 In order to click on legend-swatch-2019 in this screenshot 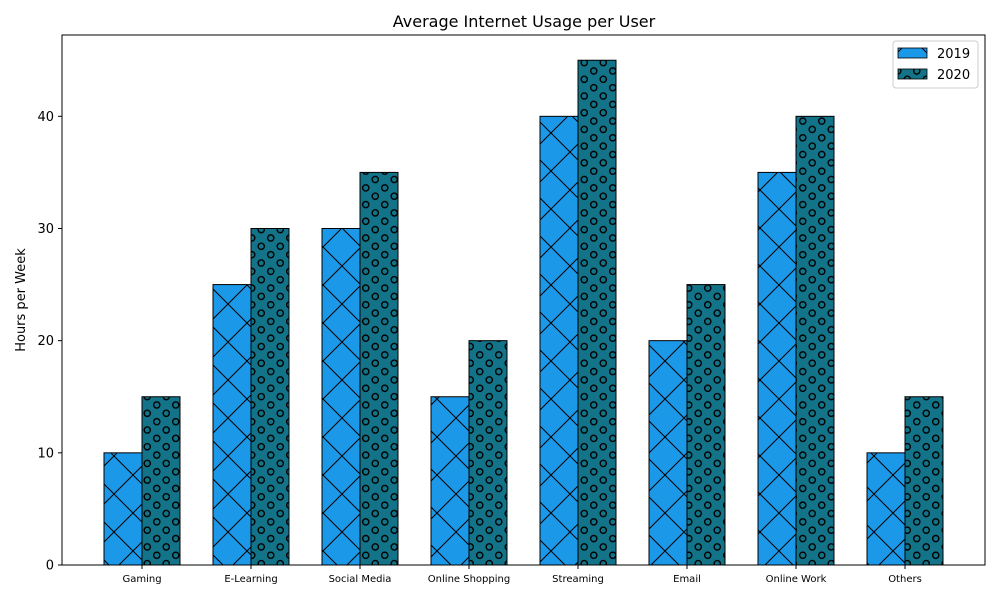, I will do `click(912, 53)`.